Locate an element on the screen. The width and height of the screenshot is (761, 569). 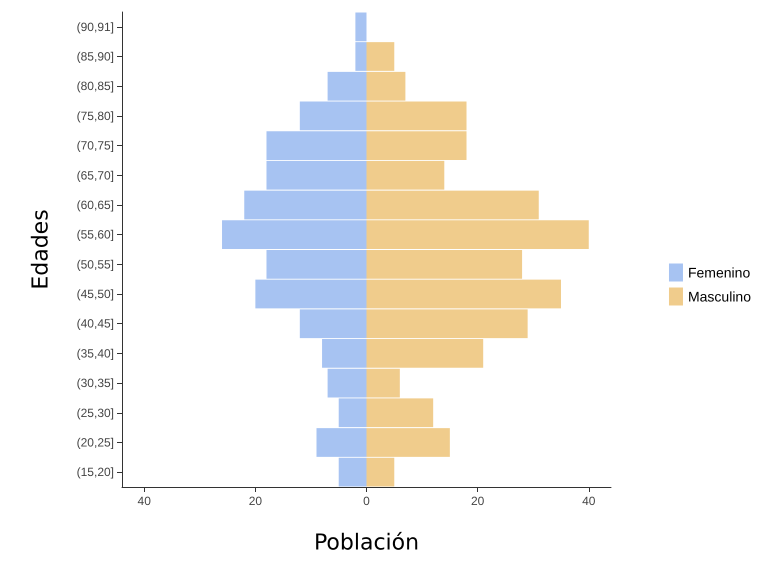
y-tick-label: (40,45] is located at coordinates (95, 323).